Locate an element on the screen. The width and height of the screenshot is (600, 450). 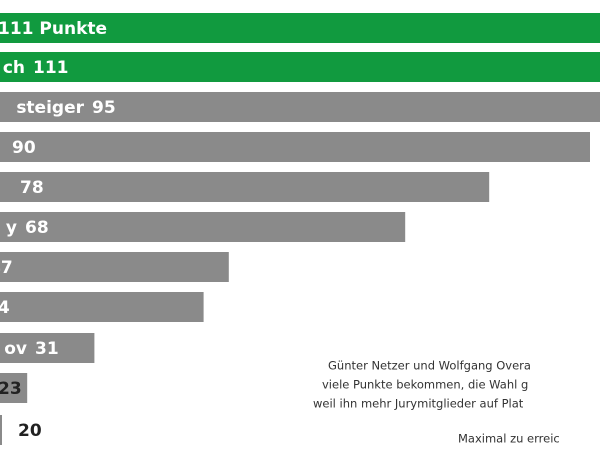
category-label: y is located at coordinates (11, 228).